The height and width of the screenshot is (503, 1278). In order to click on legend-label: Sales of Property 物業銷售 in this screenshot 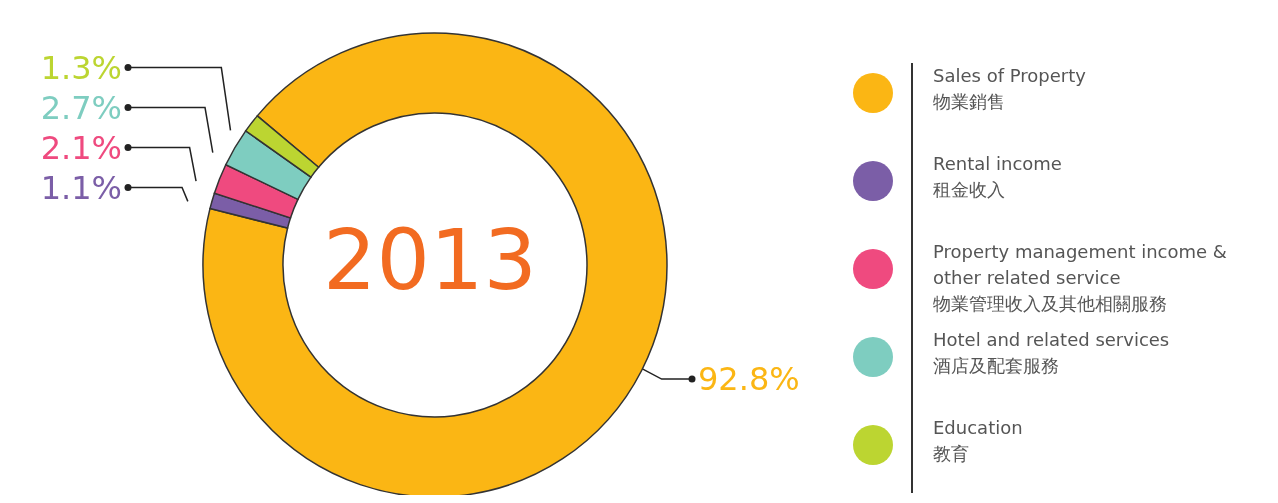, I will do `click(1010, 89)`.